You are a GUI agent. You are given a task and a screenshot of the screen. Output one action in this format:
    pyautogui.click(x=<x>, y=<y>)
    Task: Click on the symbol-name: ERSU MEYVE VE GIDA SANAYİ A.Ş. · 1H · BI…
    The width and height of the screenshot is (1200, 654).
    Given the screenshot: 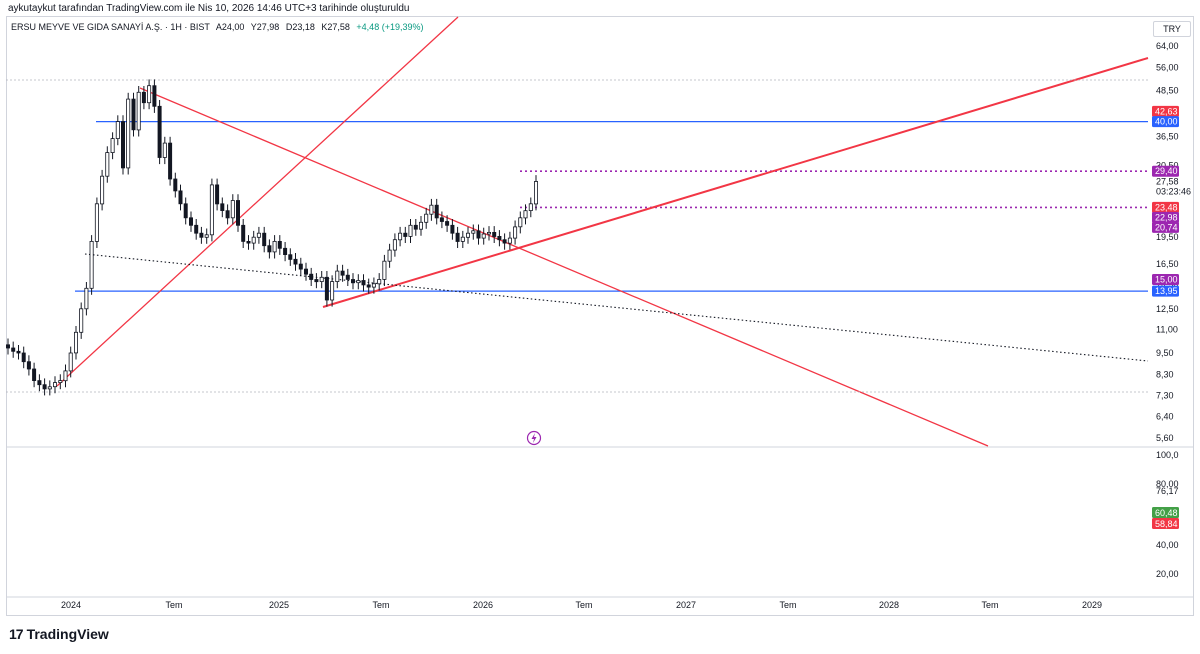 What is the action you would take?
    pyautogui.click(x=110, y=27)
    